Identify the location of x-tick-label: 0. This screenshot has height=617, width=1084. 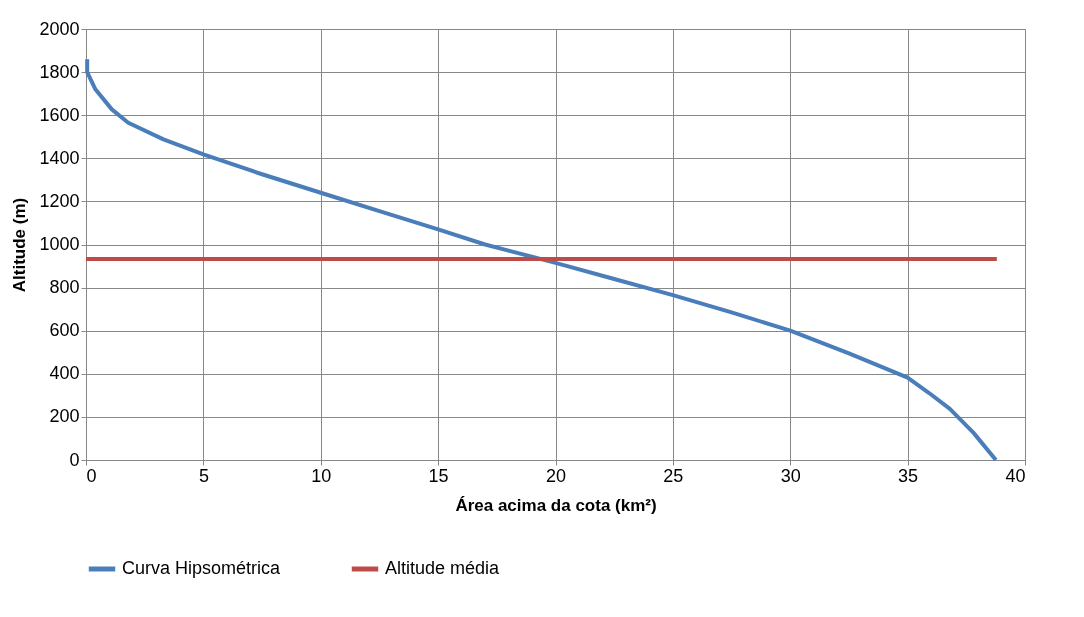
(91, 475).